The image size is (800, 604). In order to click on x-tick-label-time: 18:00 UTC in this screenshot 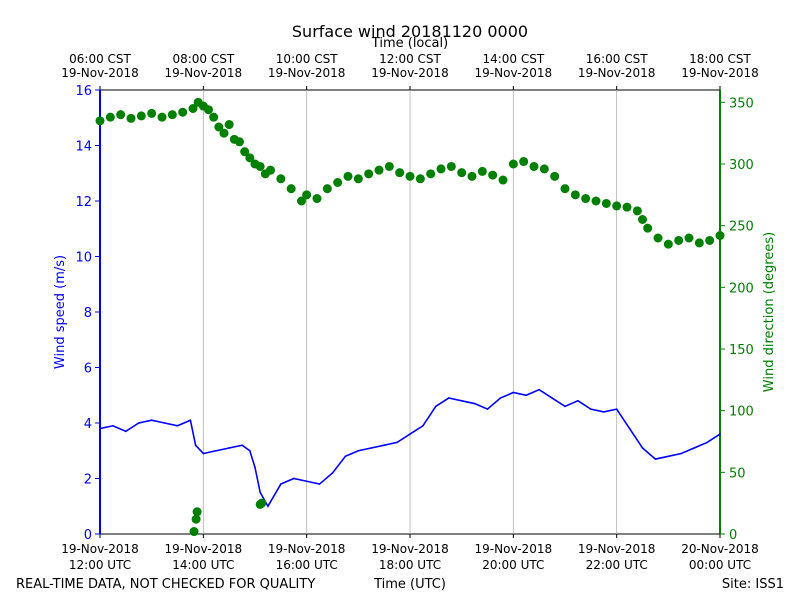, I will do `click(410, 565)`.